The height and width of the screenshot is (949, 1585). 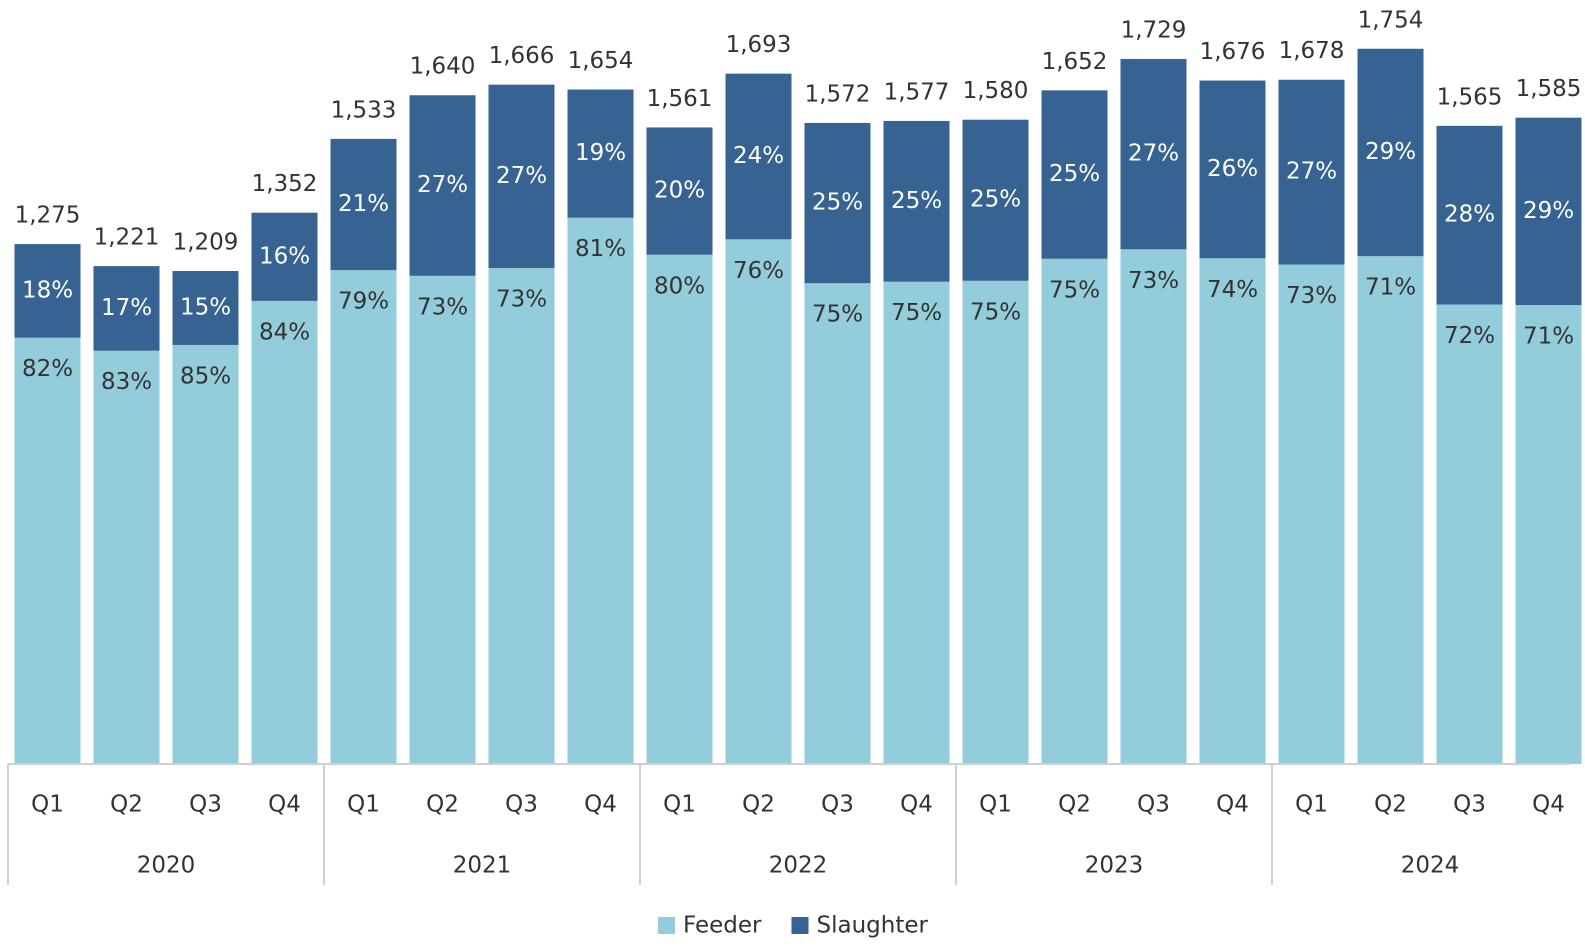 What do you see at coordinates (680, 99) in the screenshot?
I see `total-label: 1,561` at bounding box center [680, 99].